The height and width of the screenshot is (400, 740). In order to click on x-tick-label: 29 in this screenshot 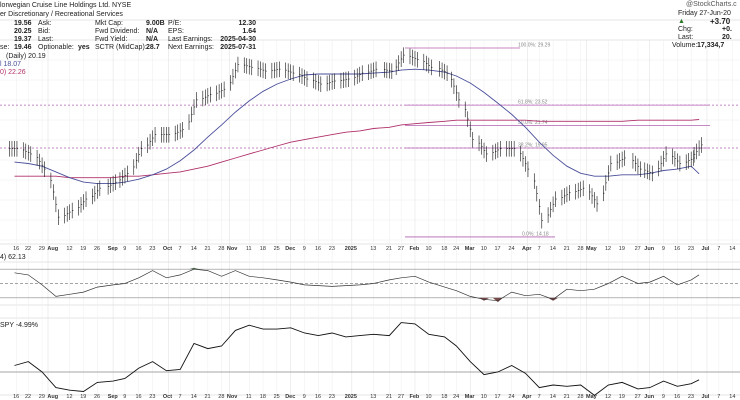, I will do `click(42, 397)`.